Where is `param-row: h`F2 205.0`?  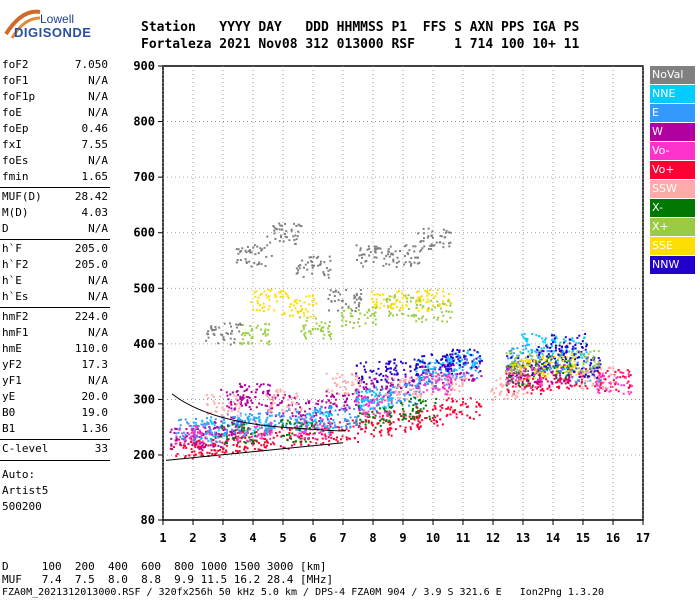 param-row: h`F2 205.0 is located at coordinates (55, 266).